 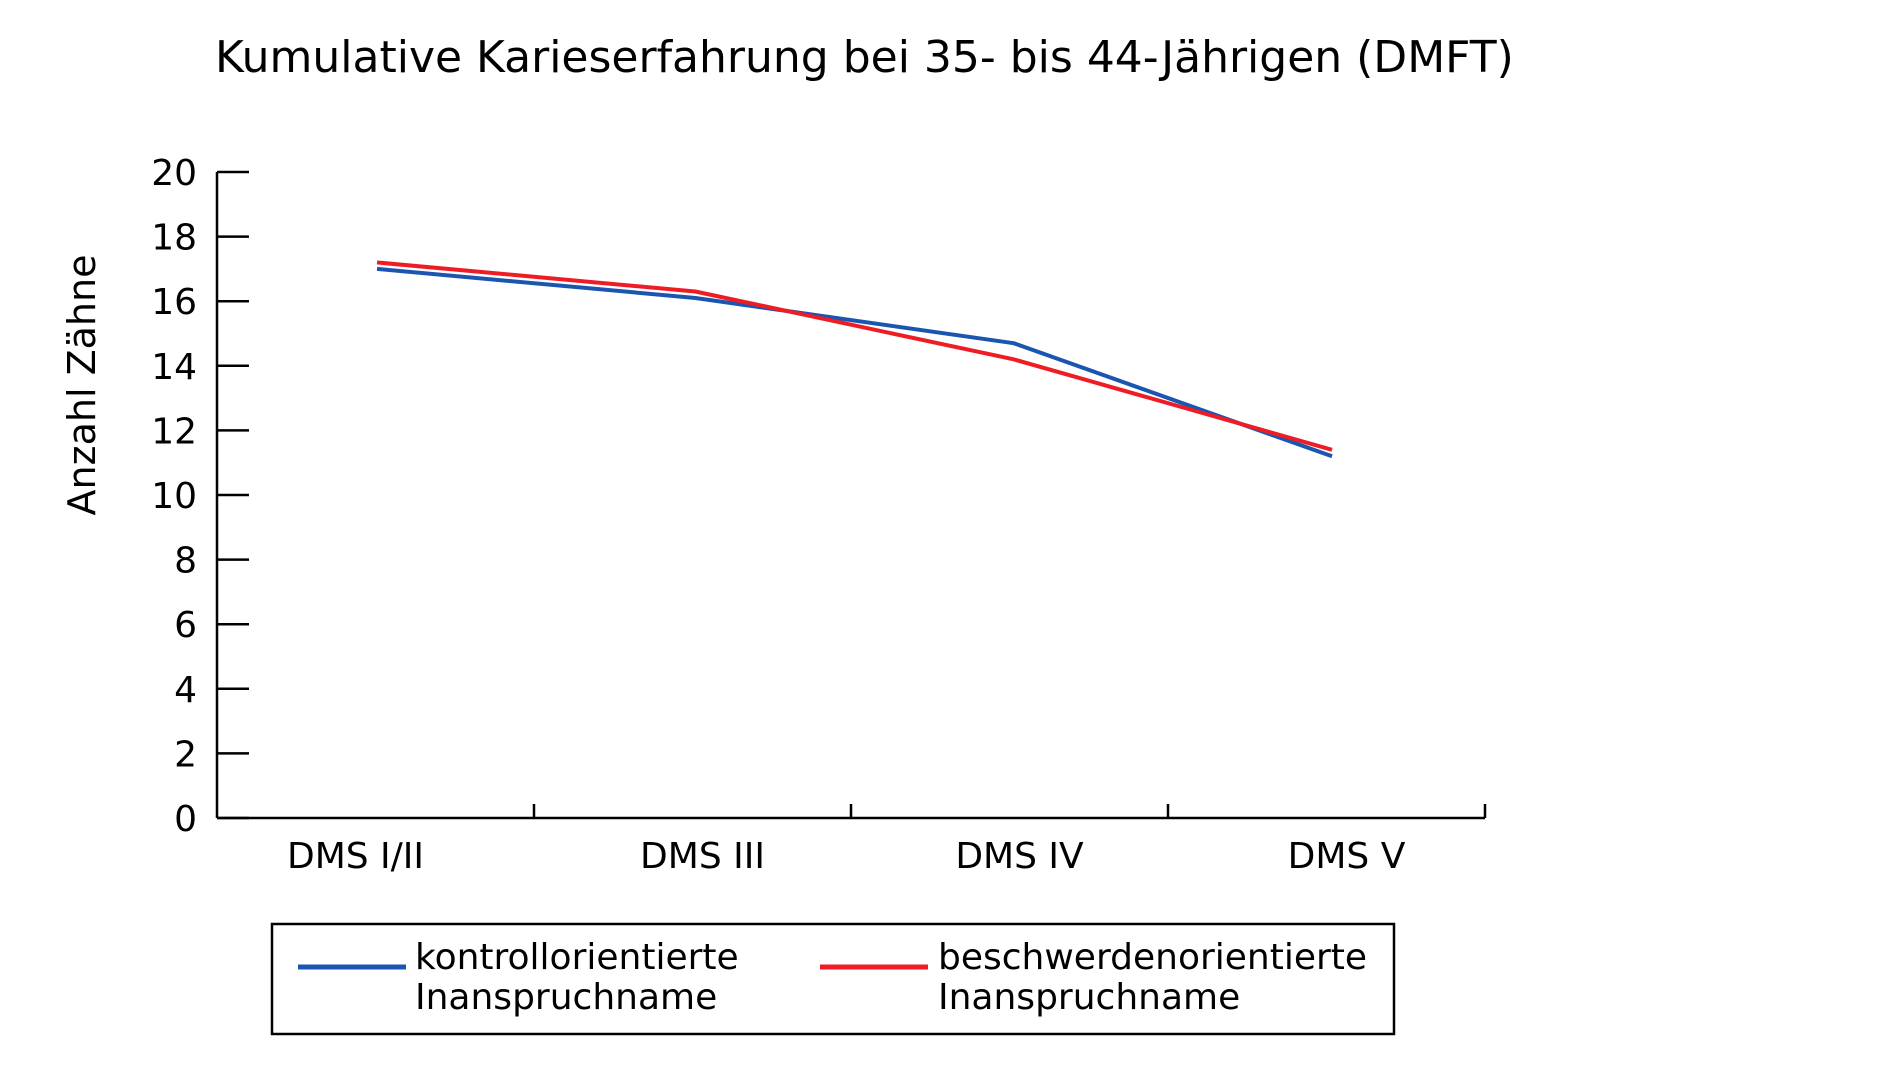 What do you see at coordinates (82, 385) in the screenshot?
I see `y-axis-label: Anzahl Zähne` at bounding box center [82, 385].